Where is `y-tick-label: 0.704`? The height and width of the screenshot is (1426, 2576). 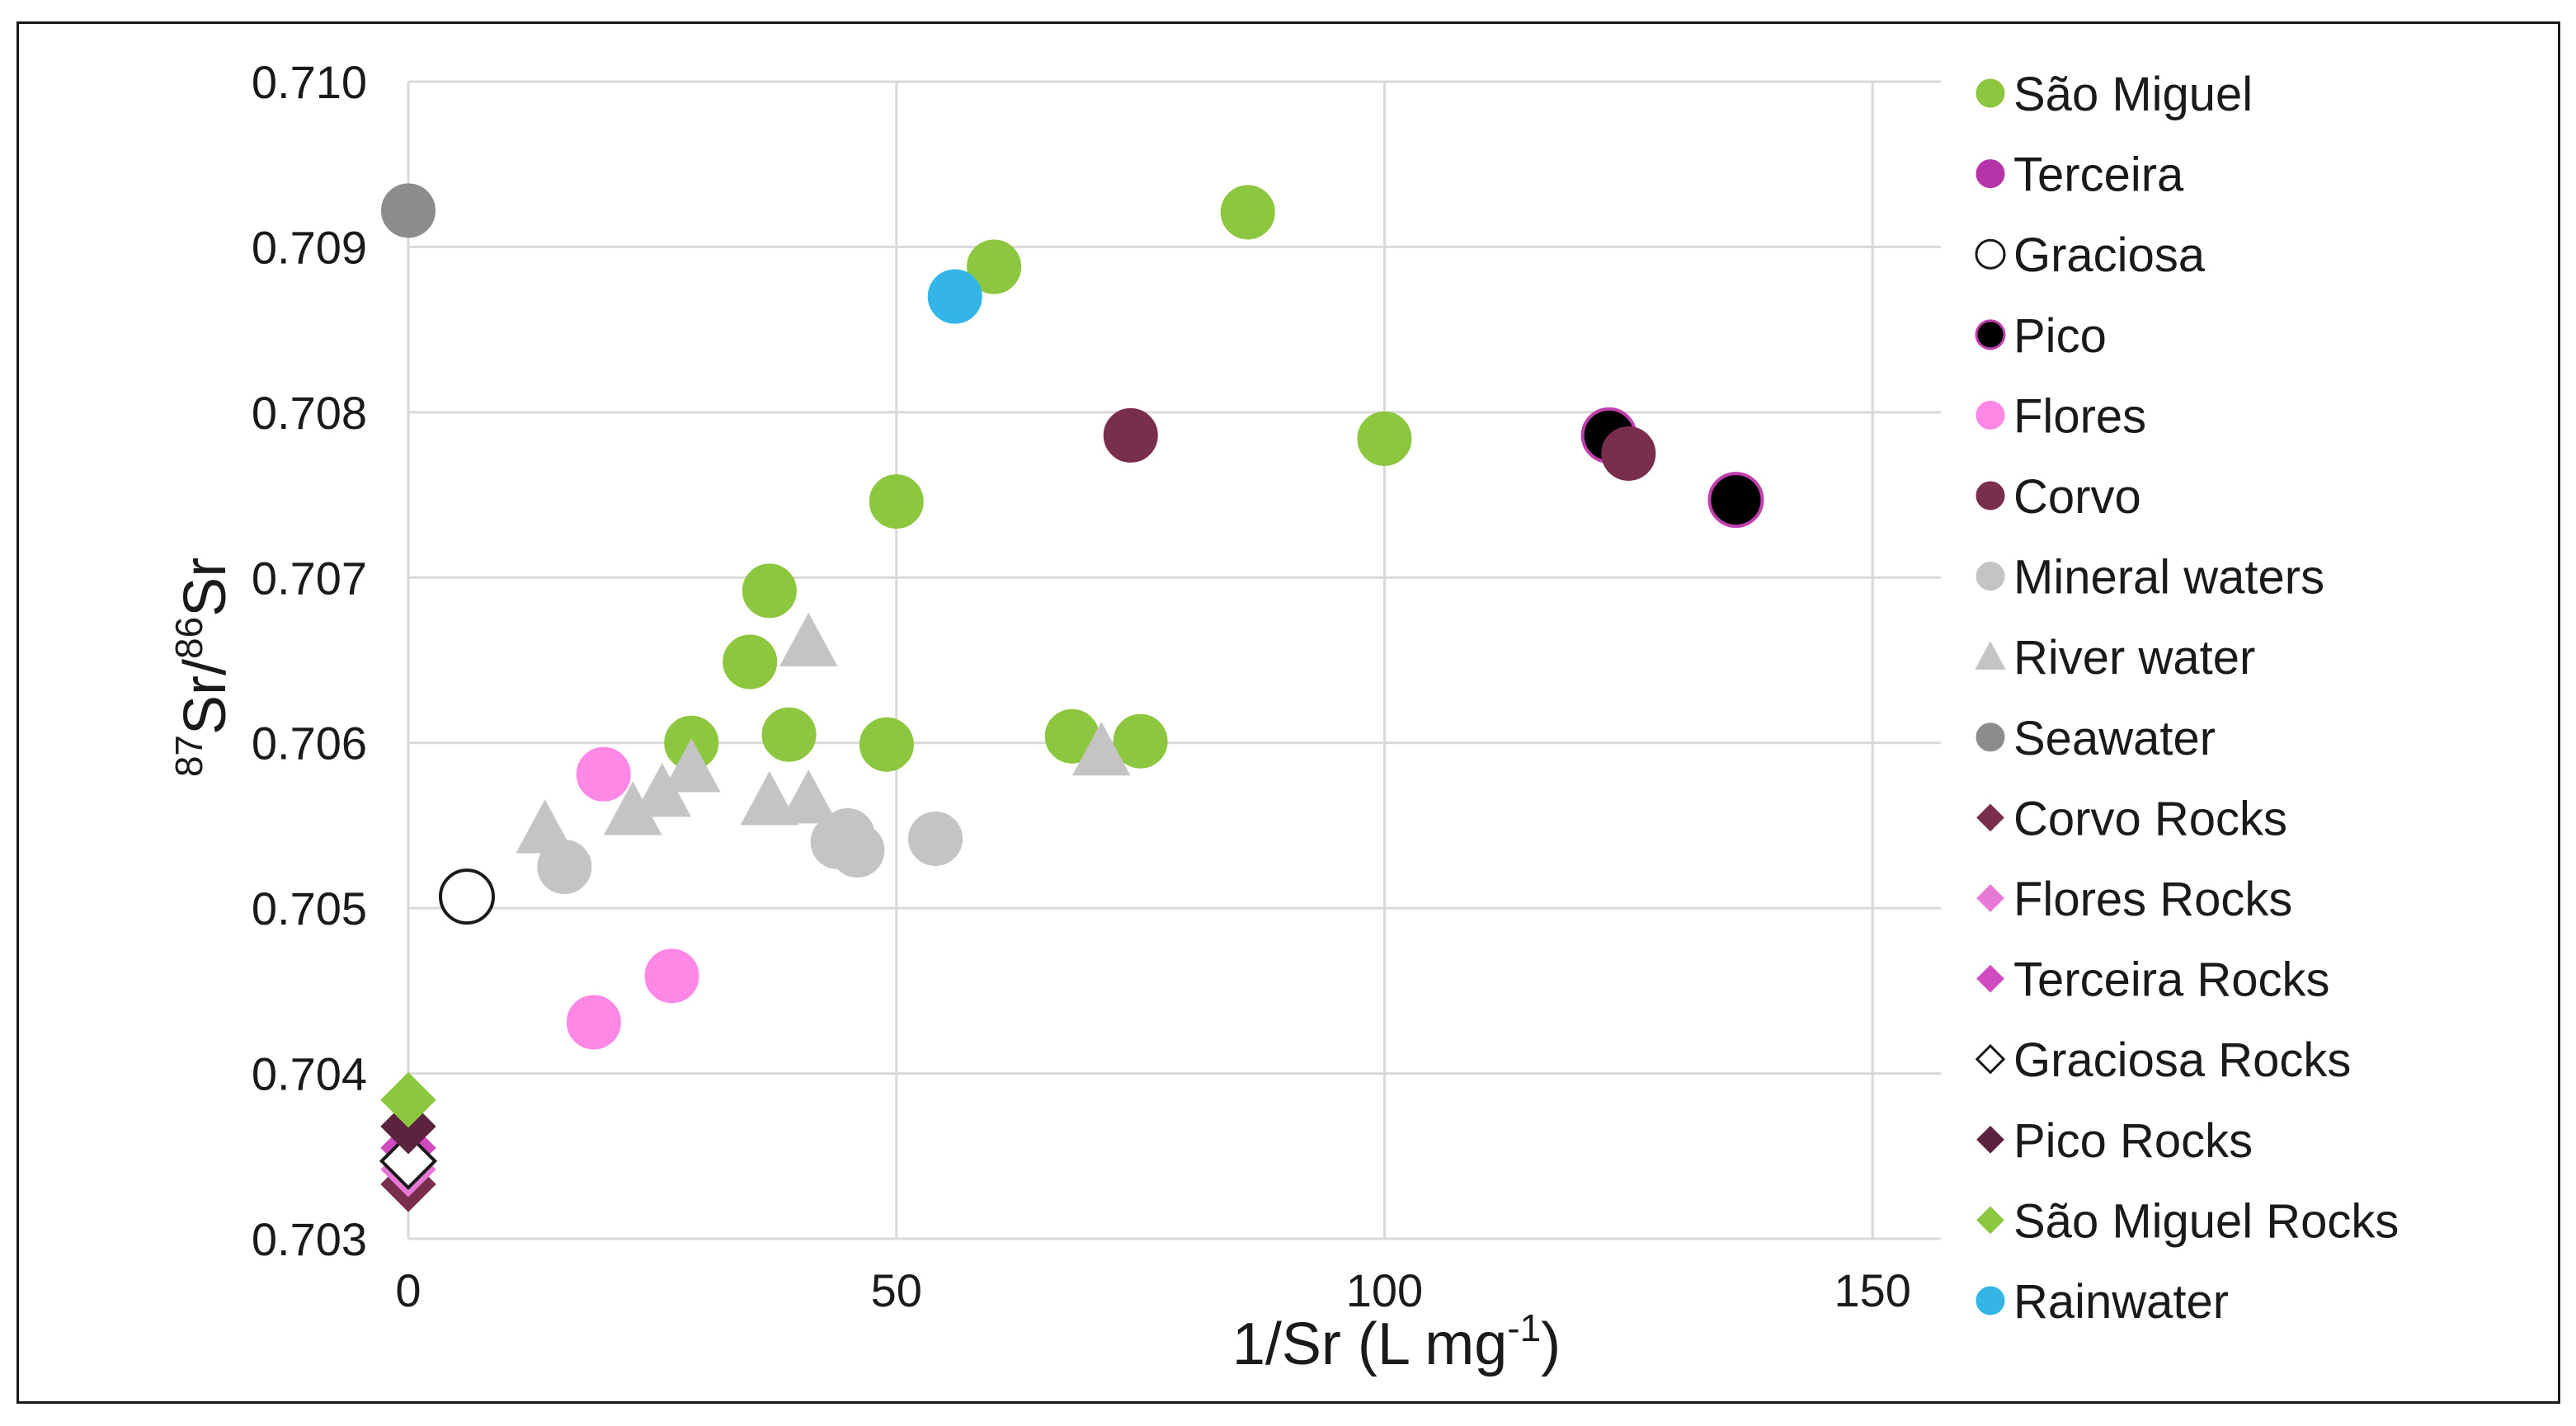
y-tick-label: 0.704 is located at coordinates (309, 1074).